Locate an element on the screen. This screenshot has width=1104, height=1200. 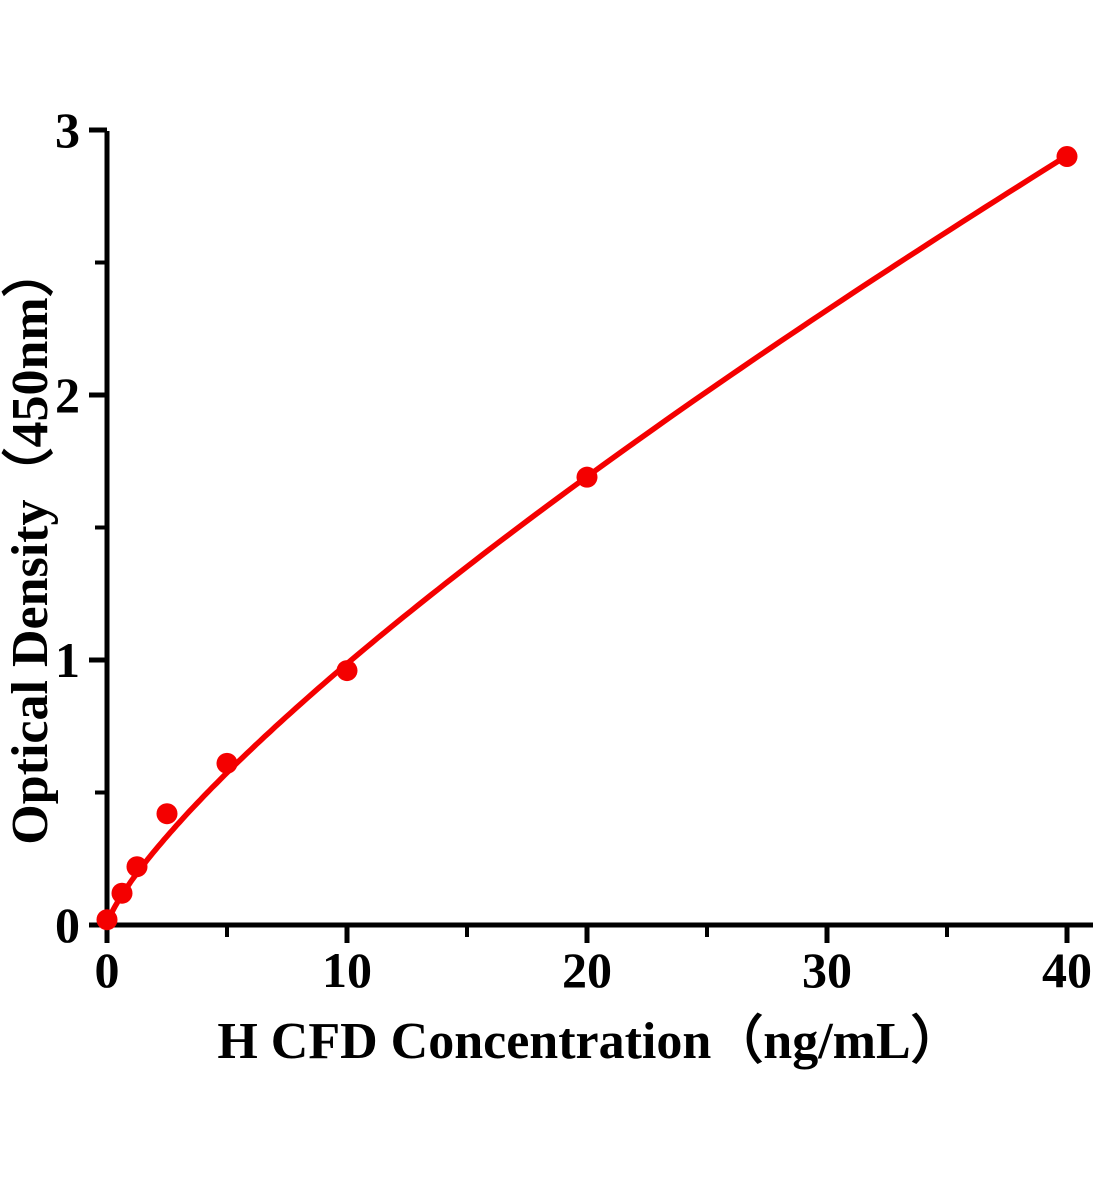
x-tick-label: 30 is located at coordinates (827, 970).